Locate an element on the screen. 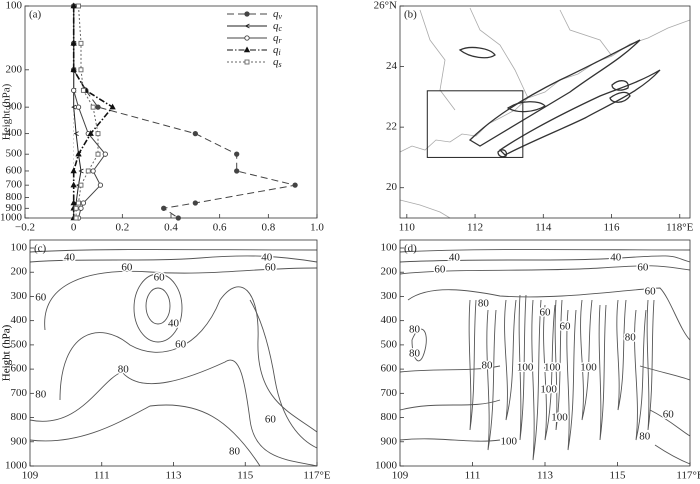  border is located at coordinates (506, 113).